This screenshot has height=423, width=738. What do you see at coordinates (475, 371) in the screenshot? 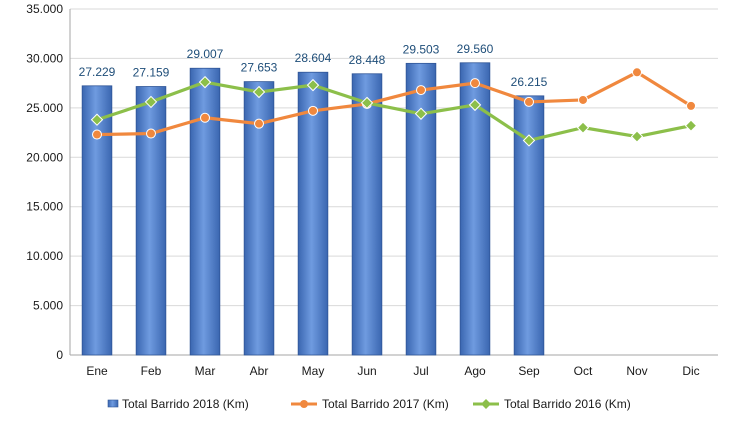
I see `x-tick-label: Ago` at bounding box center [475, 371].